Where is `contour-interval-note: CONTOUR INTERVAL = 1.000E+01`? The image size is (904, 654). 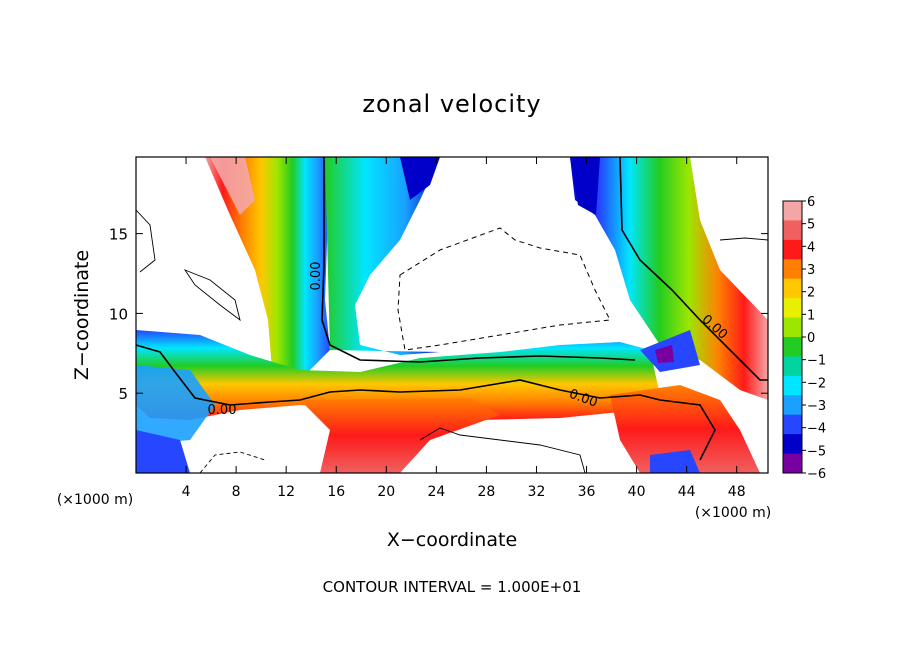 contour-interval-note: CONTOUR INTERVAL = 1.000E+01 is located at coordinates (452, 587).